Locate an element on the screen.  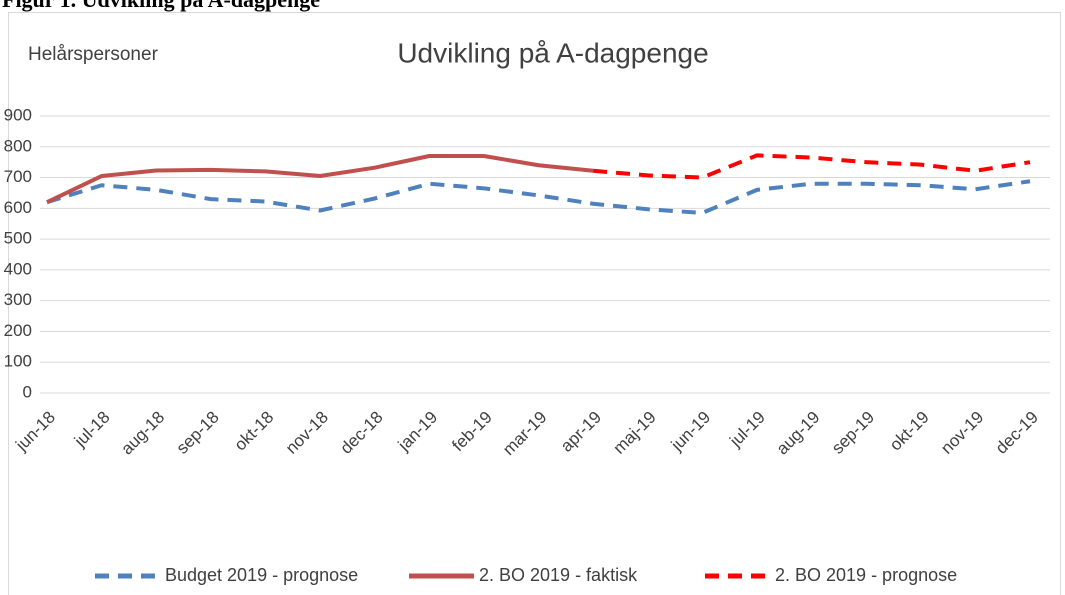
y-tick-label: 400 is located at coordinates (18, 268).